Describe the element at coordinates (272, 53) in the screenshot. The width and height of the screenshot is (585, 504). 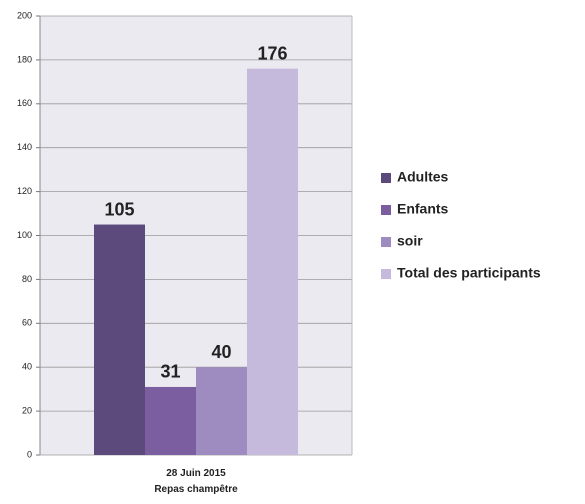
I see `data-label: 176` at that location.